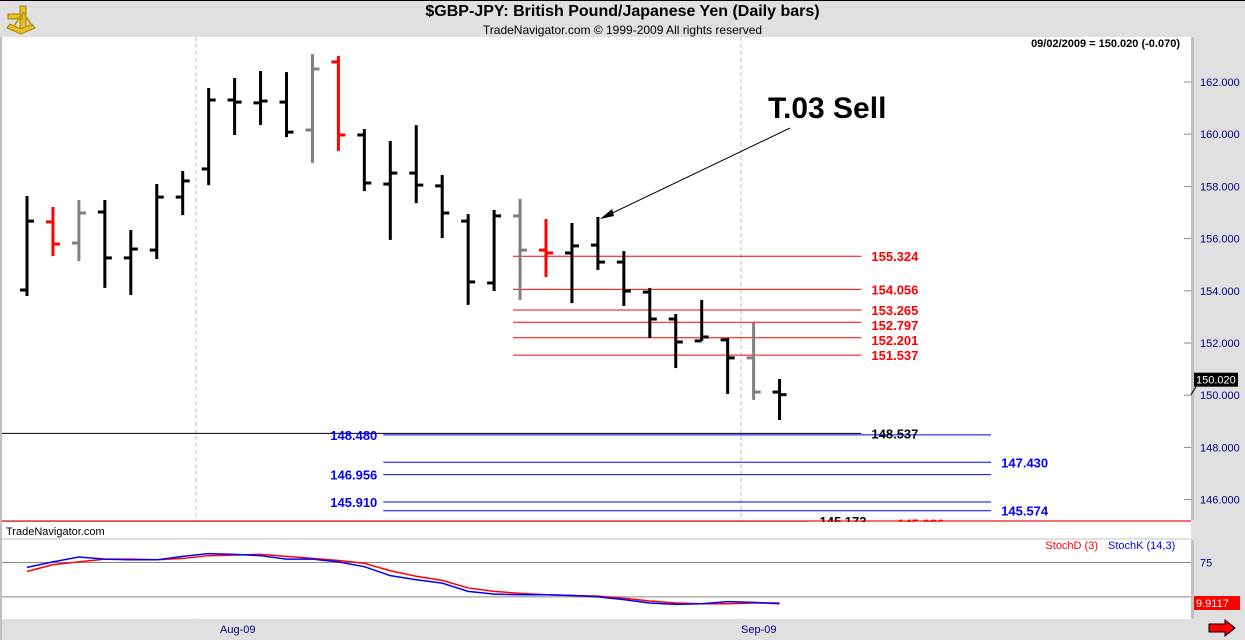 The width and height of the screenshot is (1245, 640). Describe the element at coordinates (237, 630) in the screenshot. I see `x-label-aug: Aug-09` at that location.